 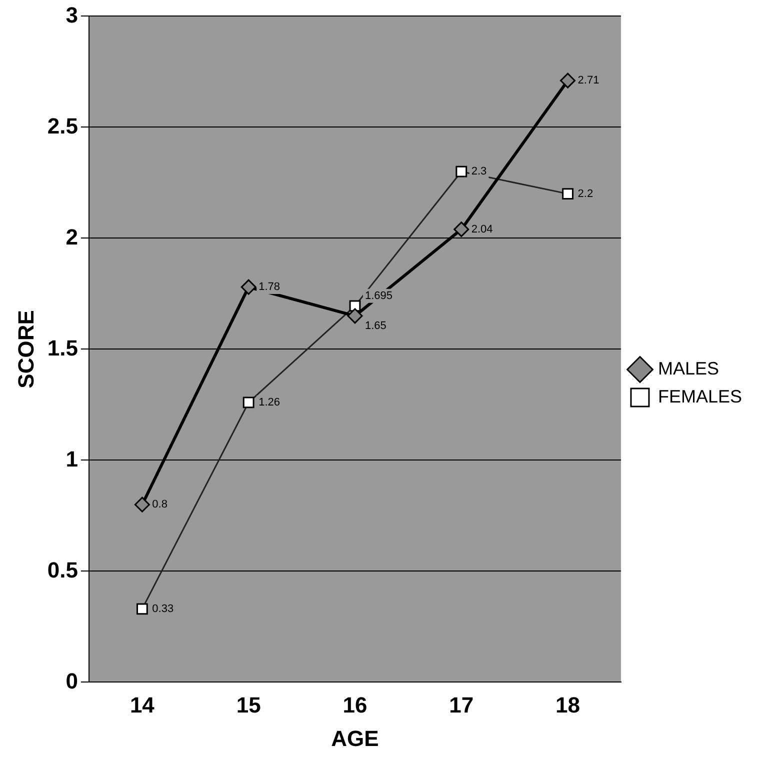 I want to click on data-label: 2.04, so click(x=482, y=229).